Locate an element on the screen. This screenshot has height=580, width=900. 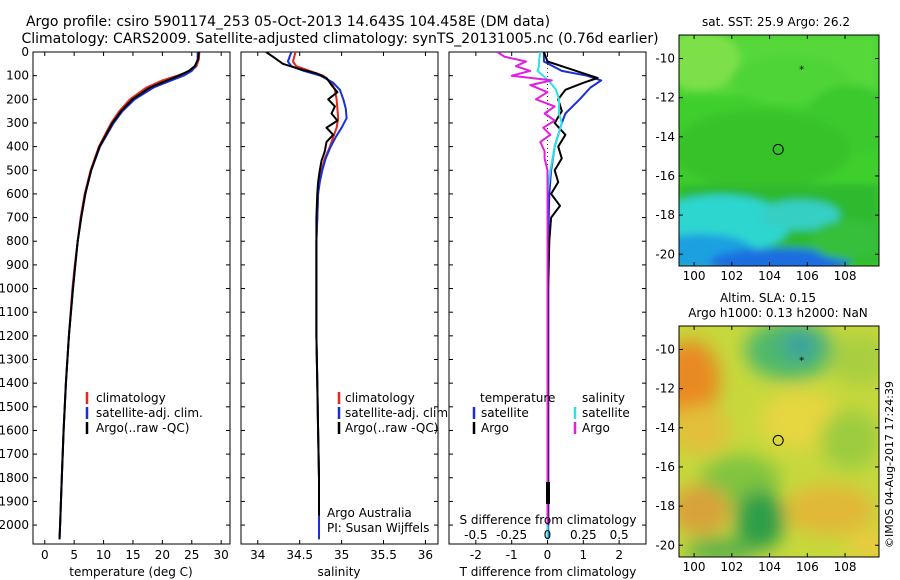
difference-series is located at coordinates (549, 296).